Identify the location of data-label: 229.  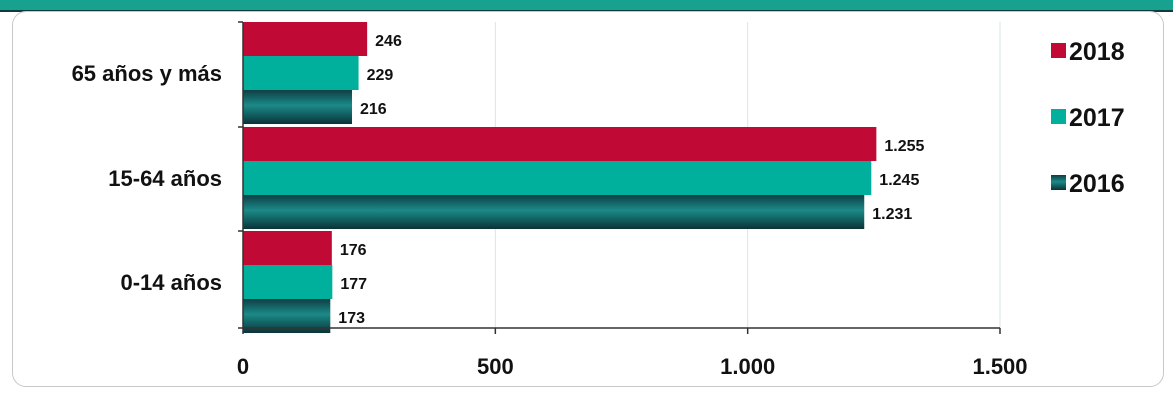
(380, 75).